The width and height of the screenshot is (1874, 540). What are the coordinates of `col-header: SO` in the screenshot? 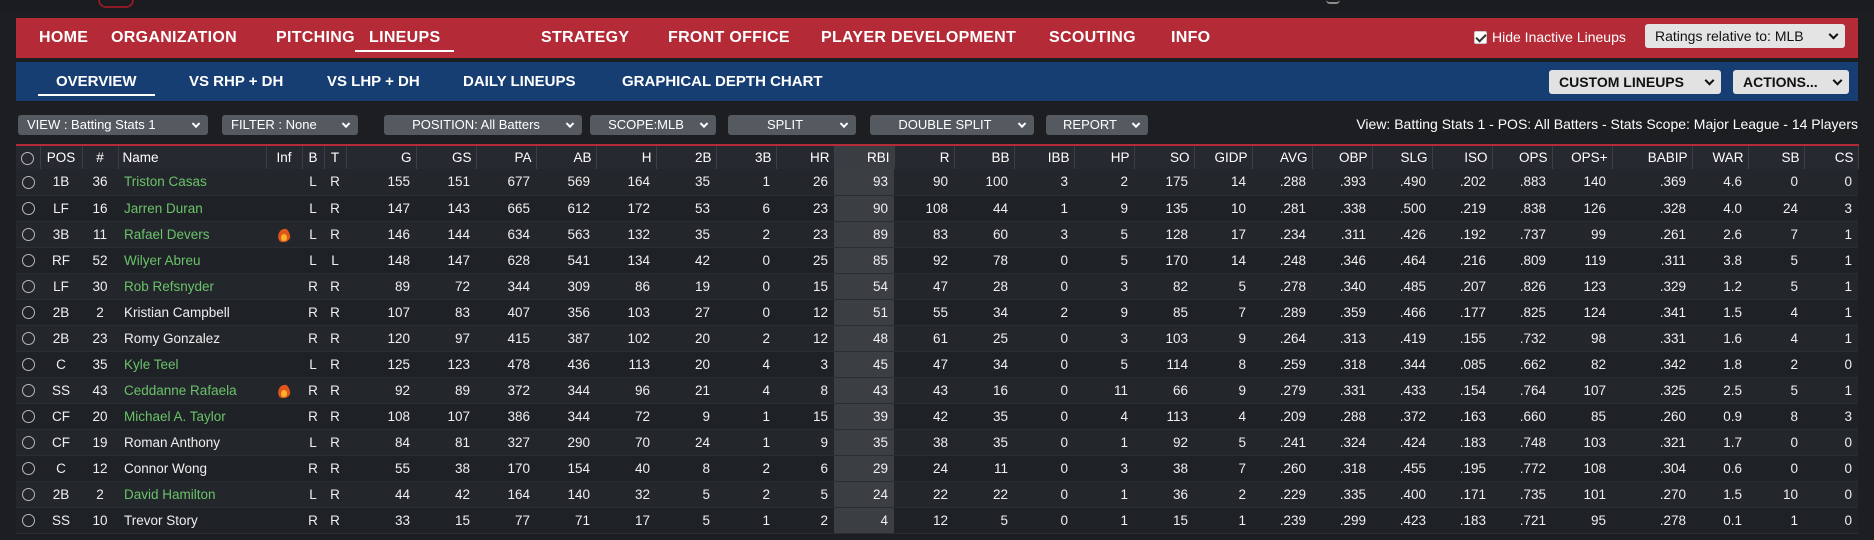 It's located at (1164, 157).